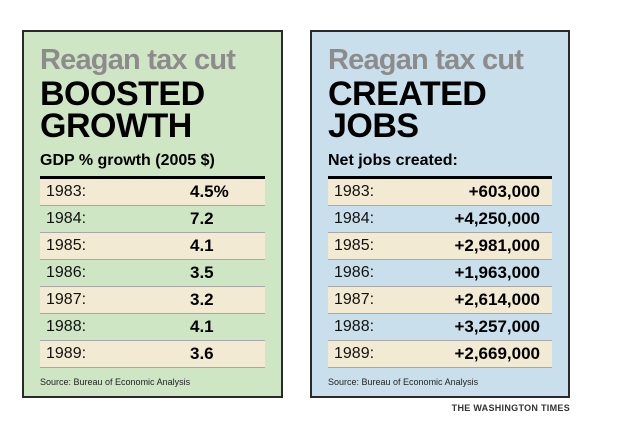 The width and height of the screenshot is (640, 427). I want to click on jobs-row-year: 1988:, so click(354, 326).